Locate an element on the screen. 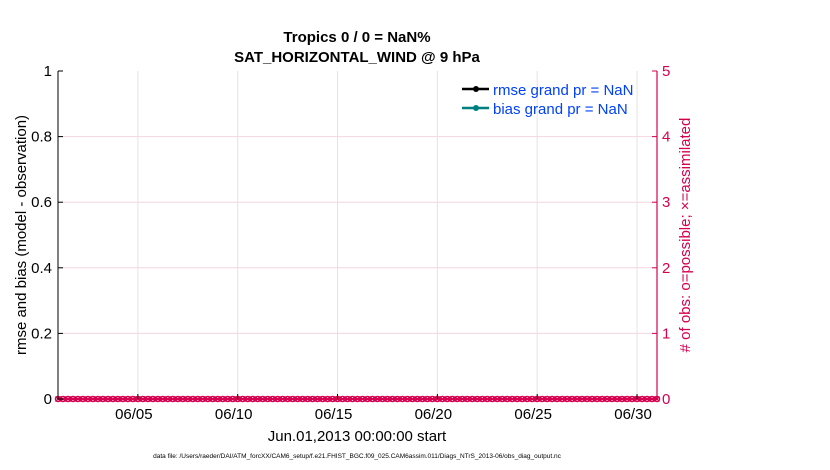  y-tick-label-right: 2 is located at coordinates (666, 268).